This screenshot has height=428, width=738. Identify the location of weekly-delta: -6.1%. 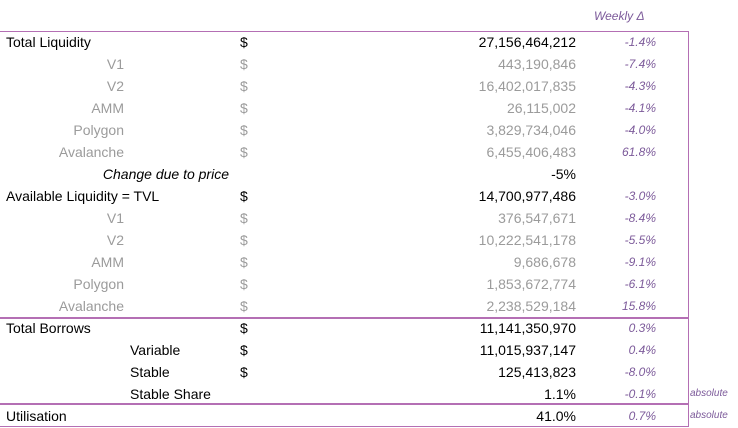
(640, 284).